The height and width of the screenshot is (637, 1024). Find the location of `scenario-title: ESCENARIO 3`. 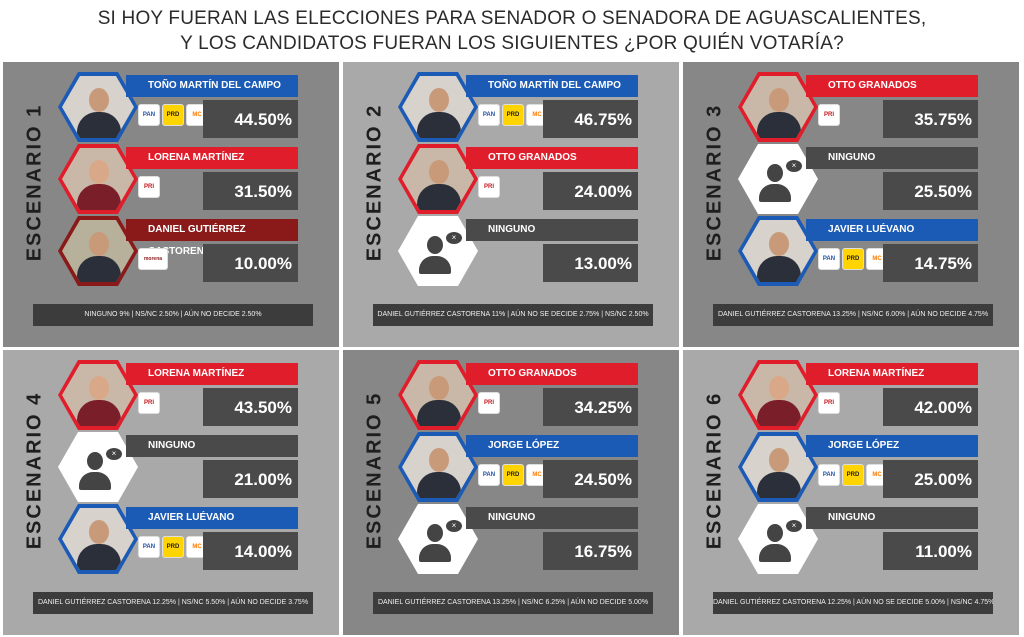

scenario-title: ESCENARIO 3 is located at coordinates (714, 182).